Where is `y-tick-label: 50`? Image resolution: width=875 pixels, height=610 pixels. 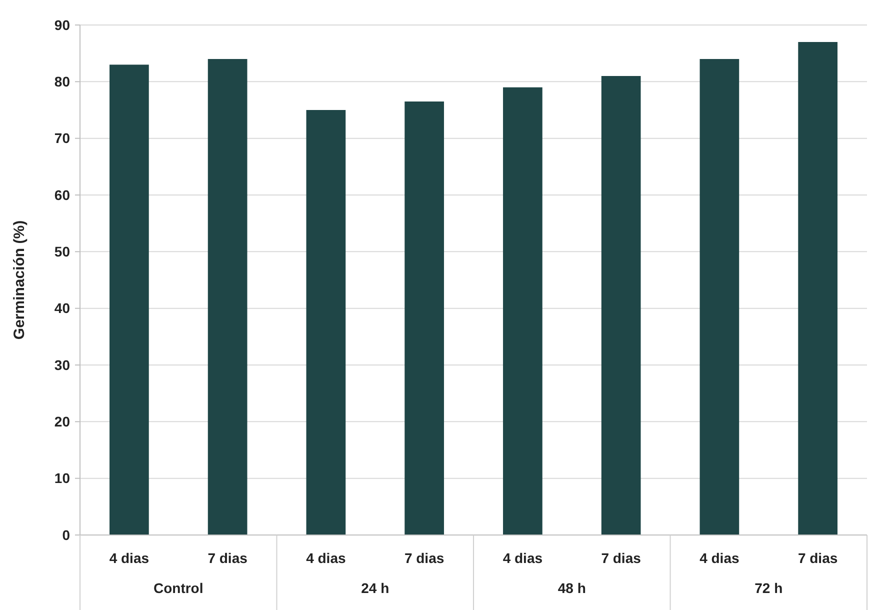
y-tick-label: 50 is located at coordinates (62, 252).